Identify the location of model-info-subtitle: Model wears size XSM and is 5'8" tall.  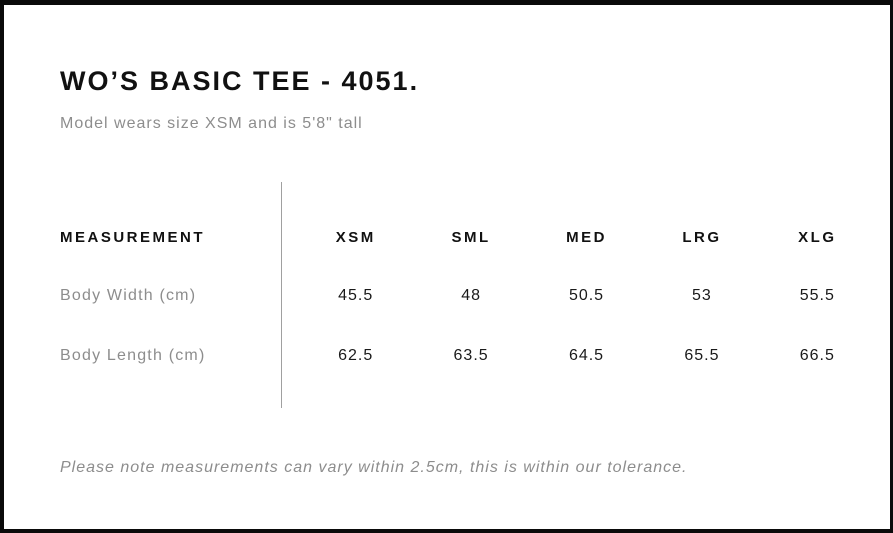
(211, 123).